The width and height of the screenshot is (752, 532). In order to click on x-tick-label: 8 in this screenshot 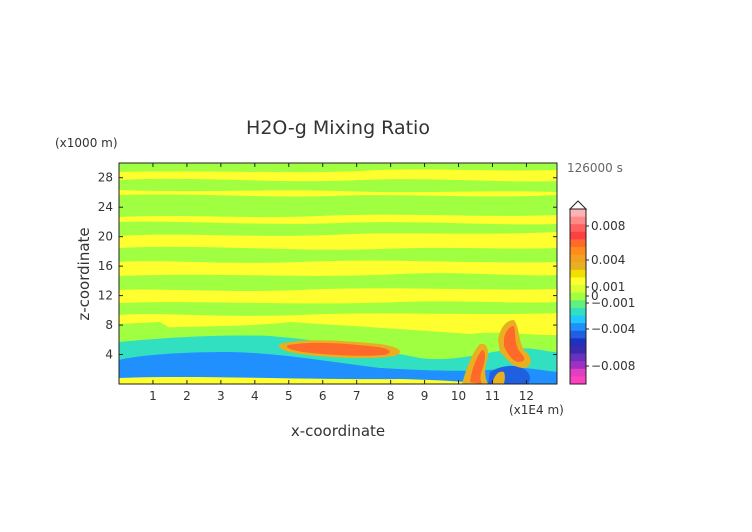, I will do `click(391, 396)`.